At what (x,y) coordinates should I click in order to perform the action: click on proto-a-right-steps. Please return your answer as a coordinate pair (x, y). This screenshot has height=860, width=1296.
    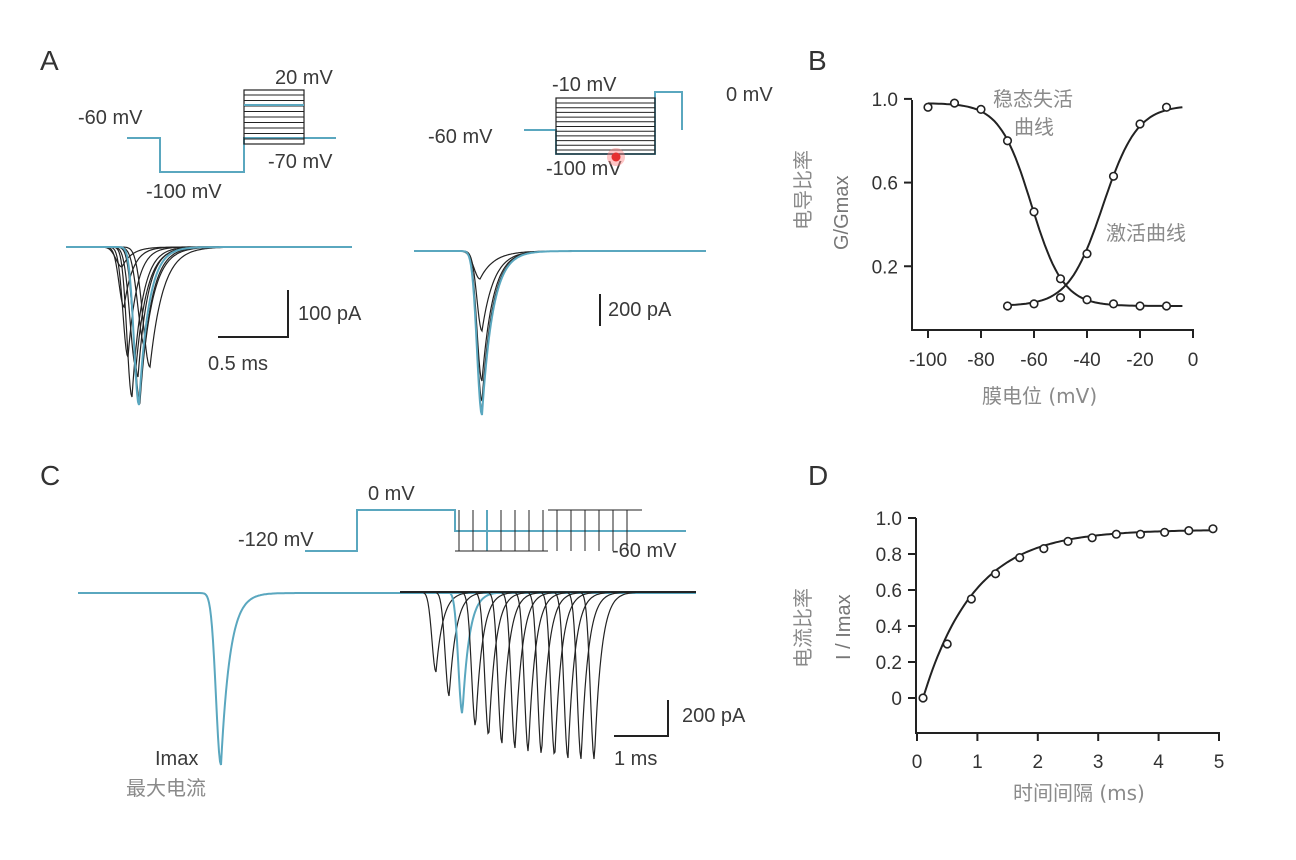
    Looking at the image, I should click on (605, 126).